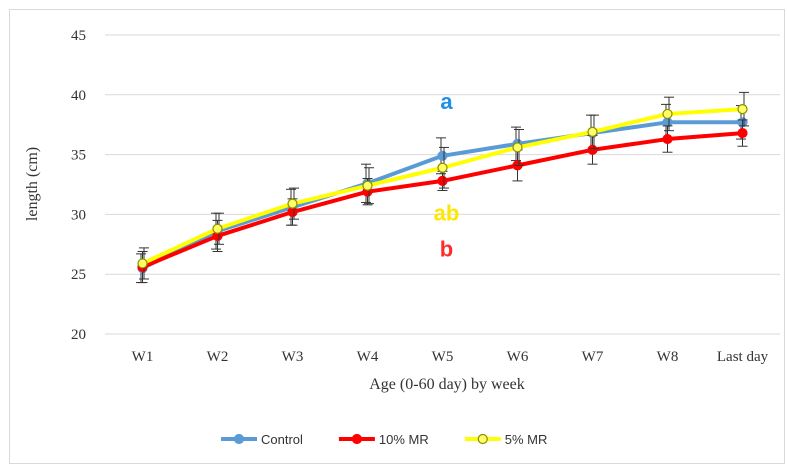 This screenshot has height=467, width=787. What do you see at coordinates (218, 357) in the screenshot?
I see `x-tick-label: W2` at bounding box center [218, 357].